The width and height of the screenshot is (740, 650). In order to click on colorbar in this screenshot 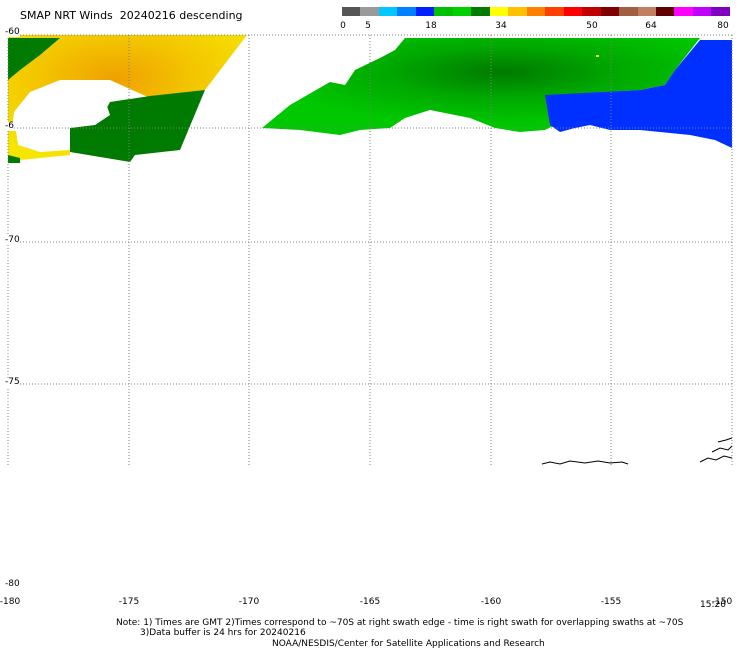, I will do `click(536, 11)`.